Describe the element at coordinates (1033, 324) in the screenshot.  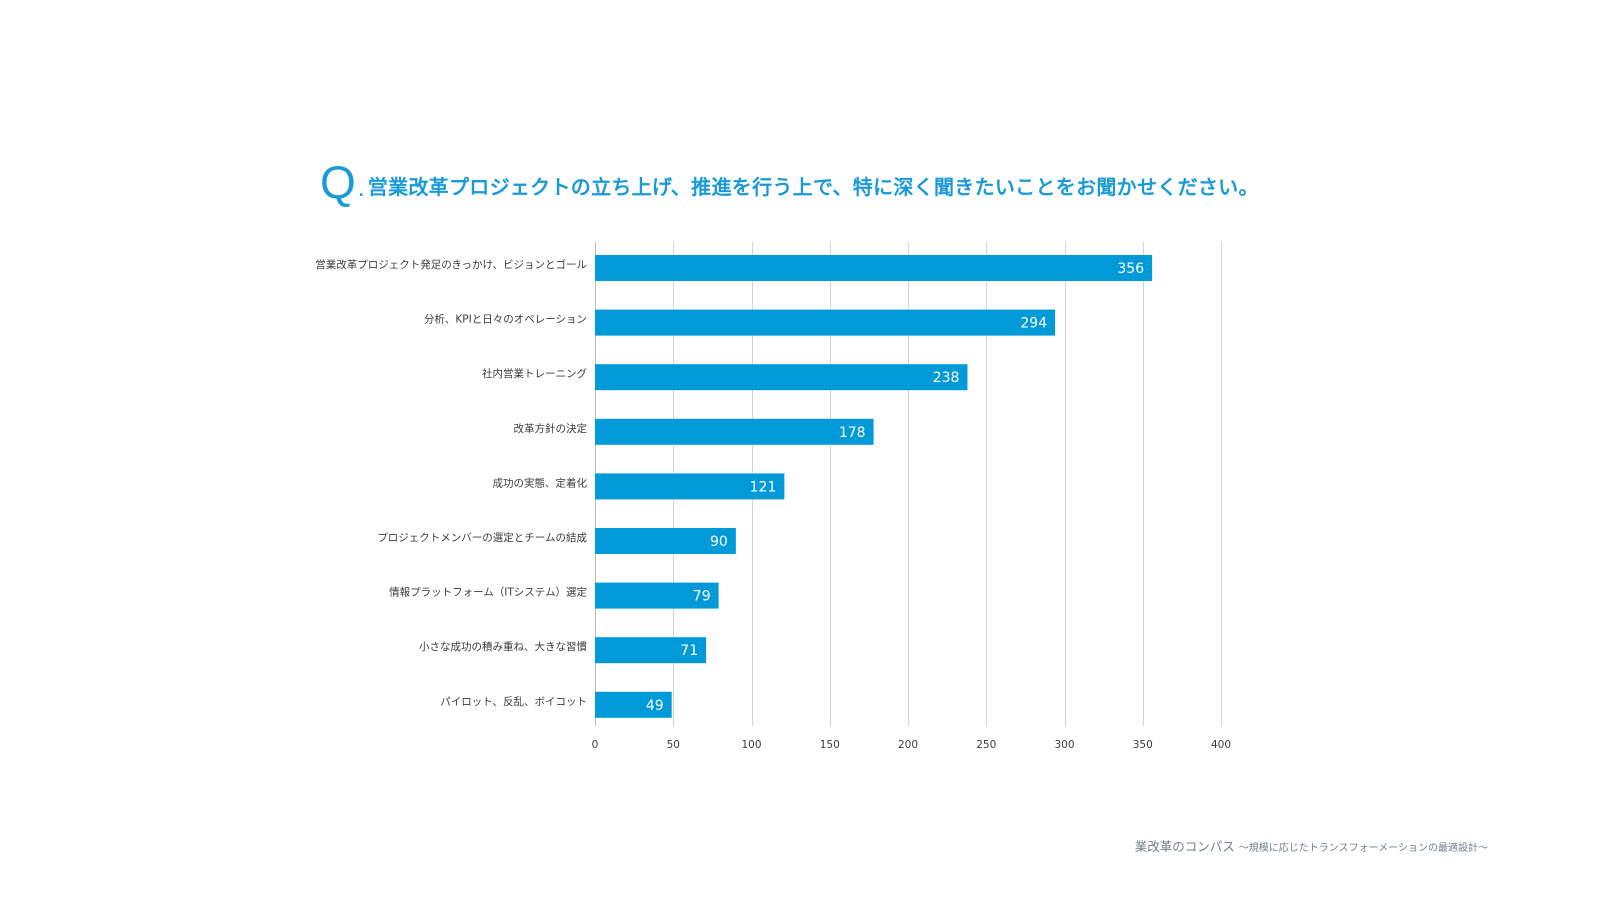
I see `value-label-2: 294` at that location.